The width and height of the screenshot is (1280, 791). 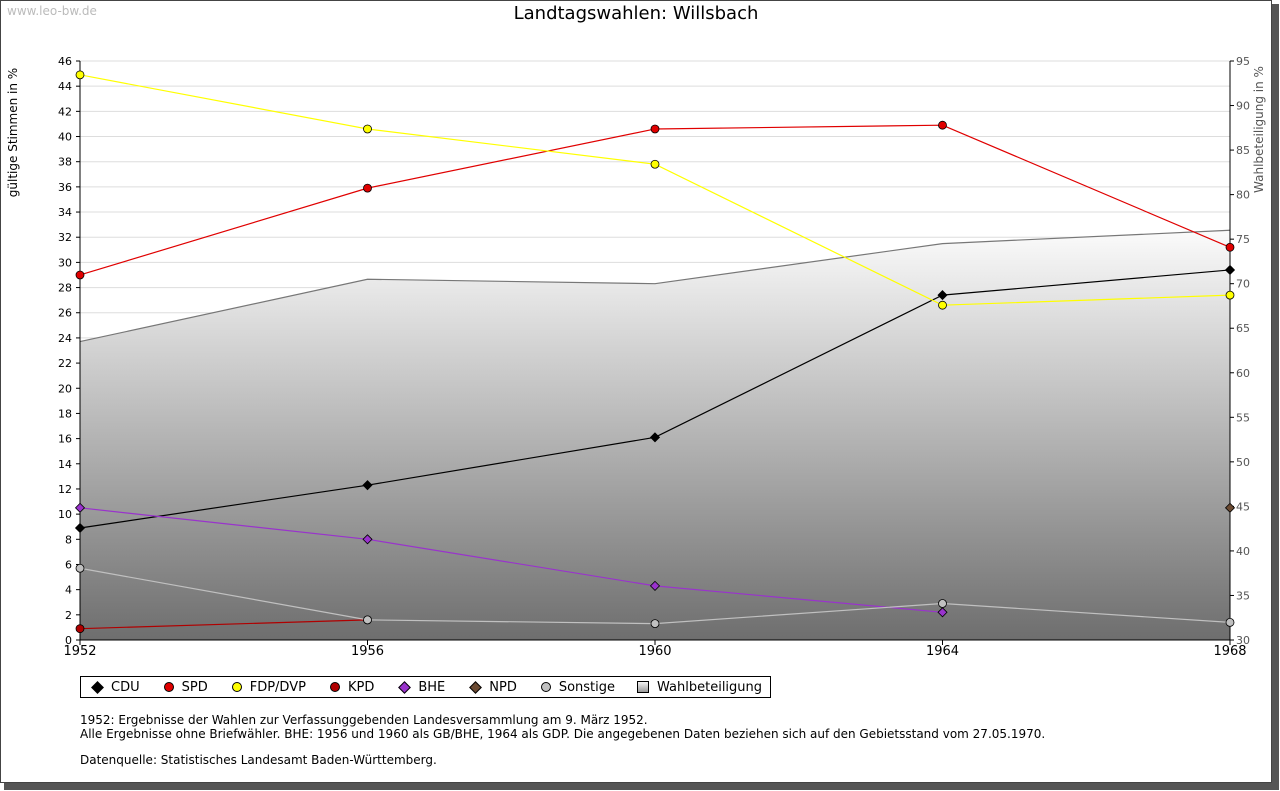 What do you see at coordinates (277, 687) in the screenshot?
I see `legend-label: FDP/DVP` at bounding box center [277, 687].